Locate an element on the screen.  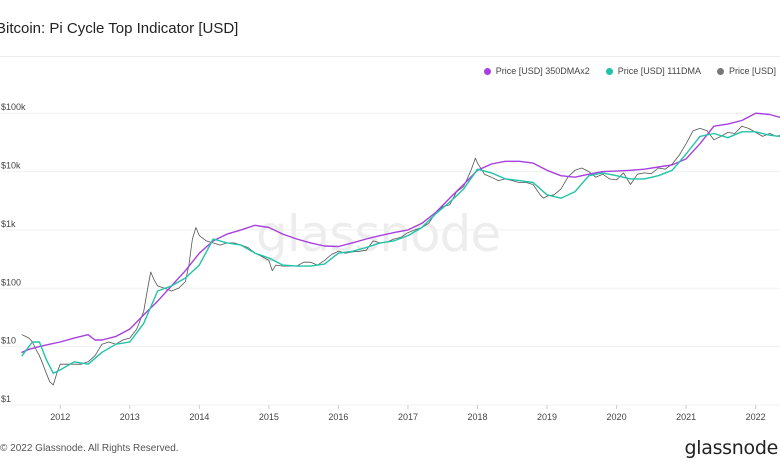
legend-item-111dma: Price [USD] 111DMA is located at coordinates (653, 71).